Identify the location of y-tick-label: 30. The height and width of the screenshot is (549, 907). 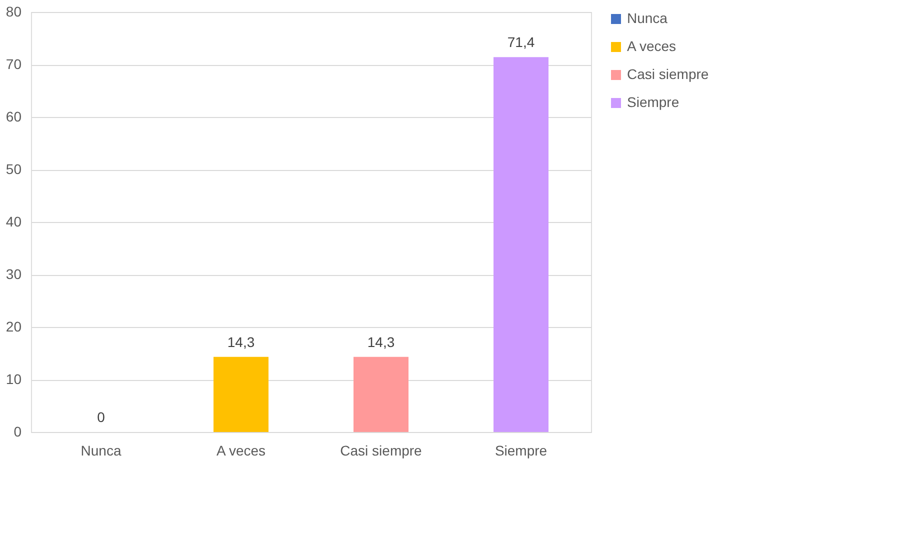
(14, 274).